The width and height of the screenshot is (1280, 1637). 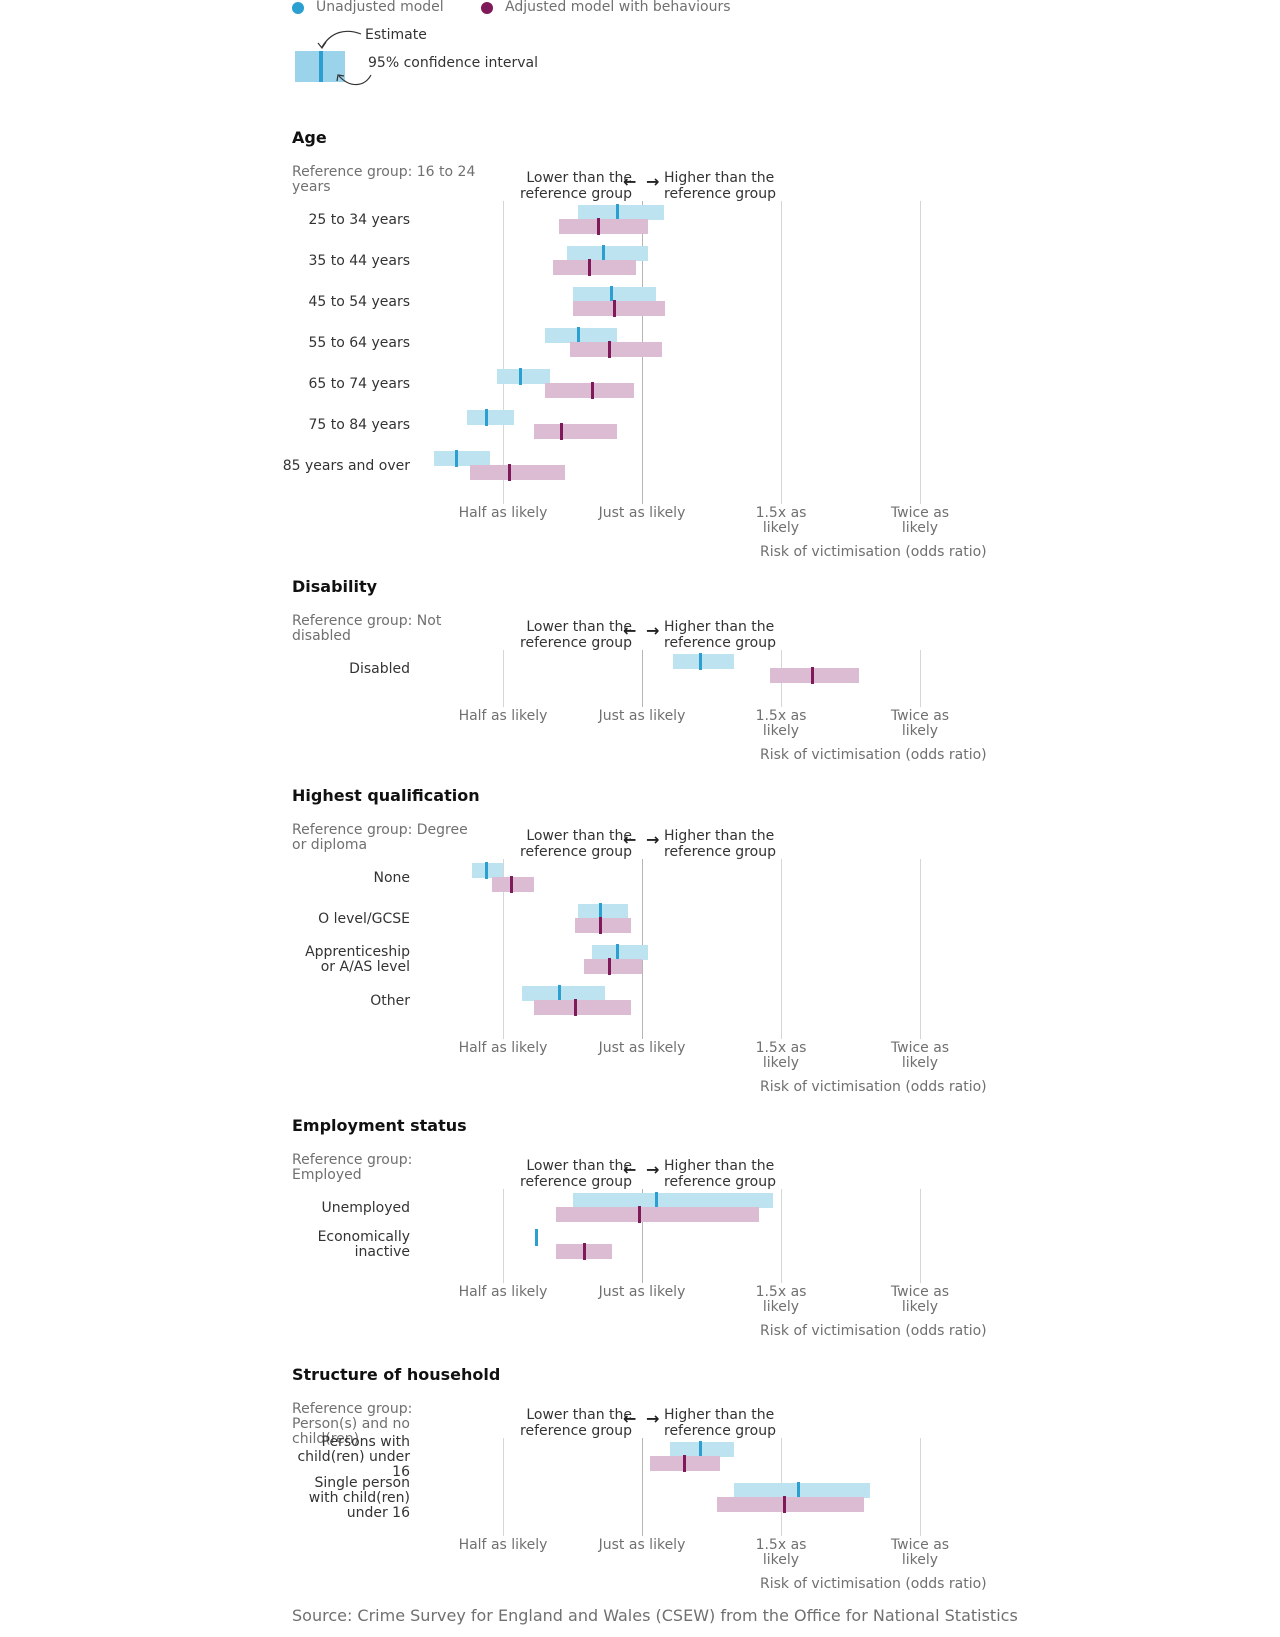 I want to click on category-label: O level/GCSE, so click(x=364, y=919).